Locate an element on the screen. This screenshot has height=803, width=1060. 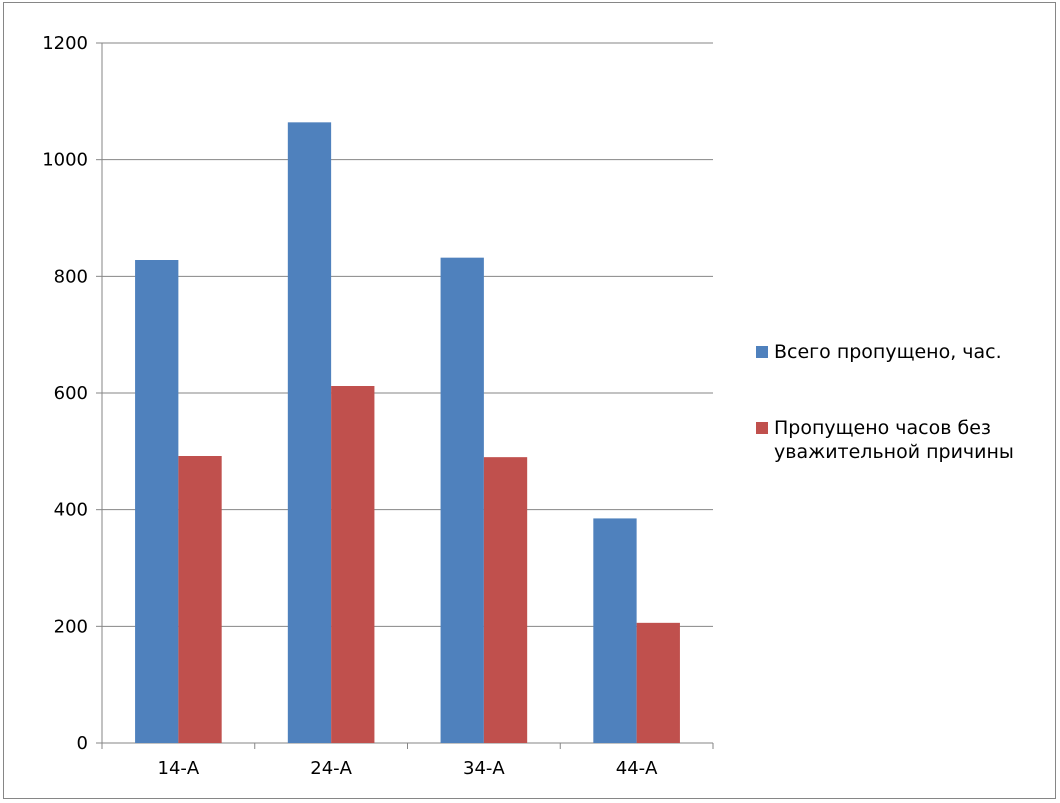
x-tick-label: 34-А is located at coordinates (484, 768).